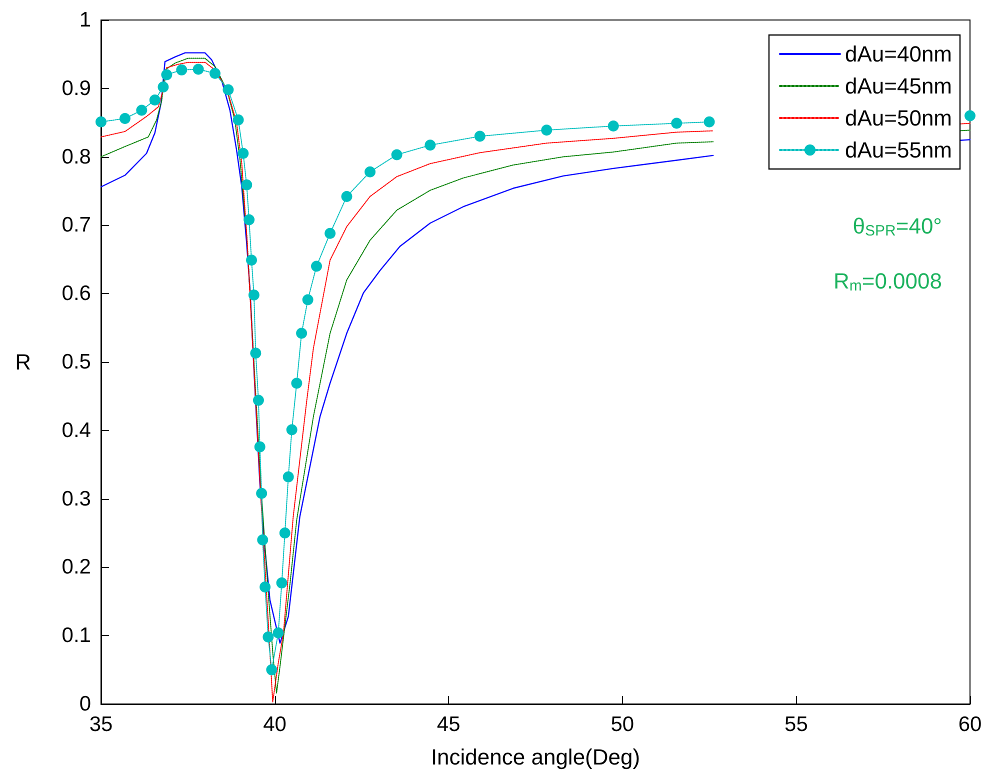 This screenshot has height=778, width=988. I want to click on x-axis-title: Incidence angle(Deg), so click(535, 757).